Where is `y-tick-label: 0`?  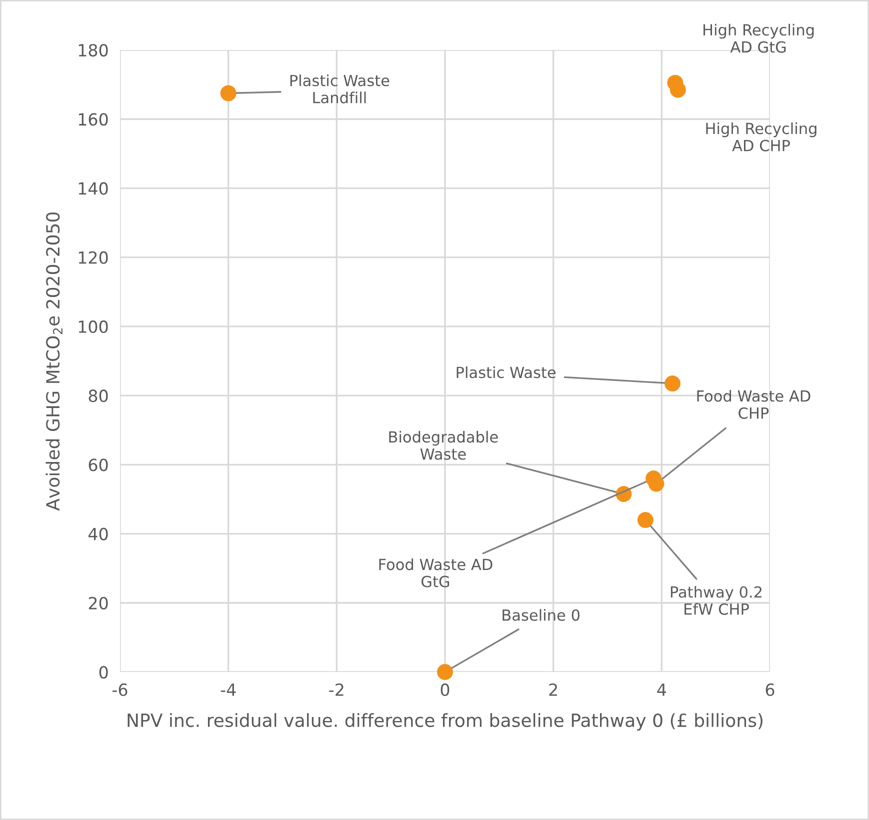
y-tick-label: 0 is located at coordinates (103, 672).